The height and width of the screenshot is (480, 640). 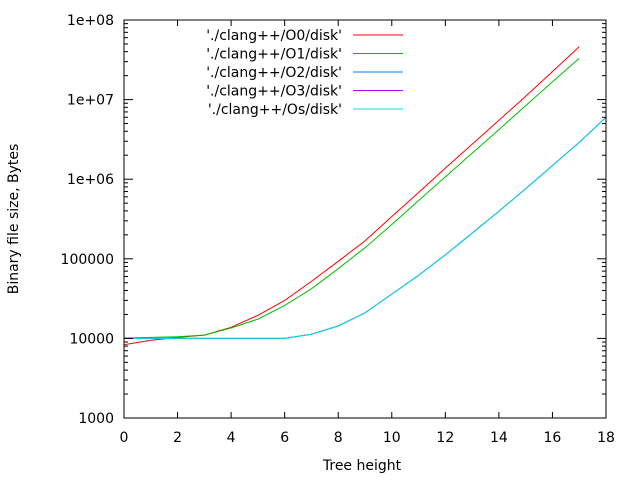 I want to click on x-tick-label: 18, so click(x=606, y=438).